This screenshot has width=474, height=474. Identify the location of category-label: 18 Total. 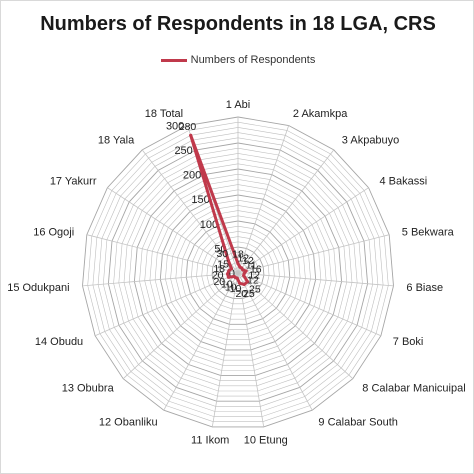
(164, 114).